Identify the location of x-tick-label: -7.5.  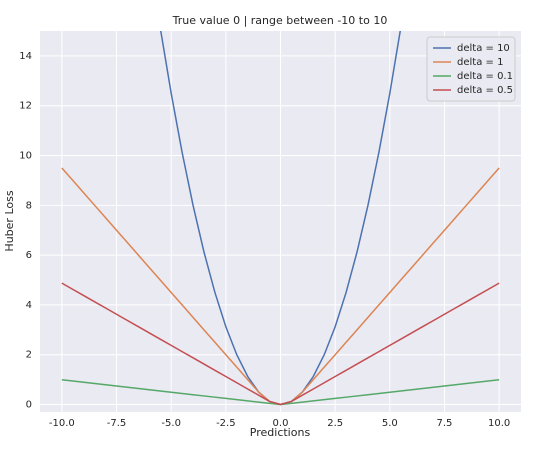
(117, 423).